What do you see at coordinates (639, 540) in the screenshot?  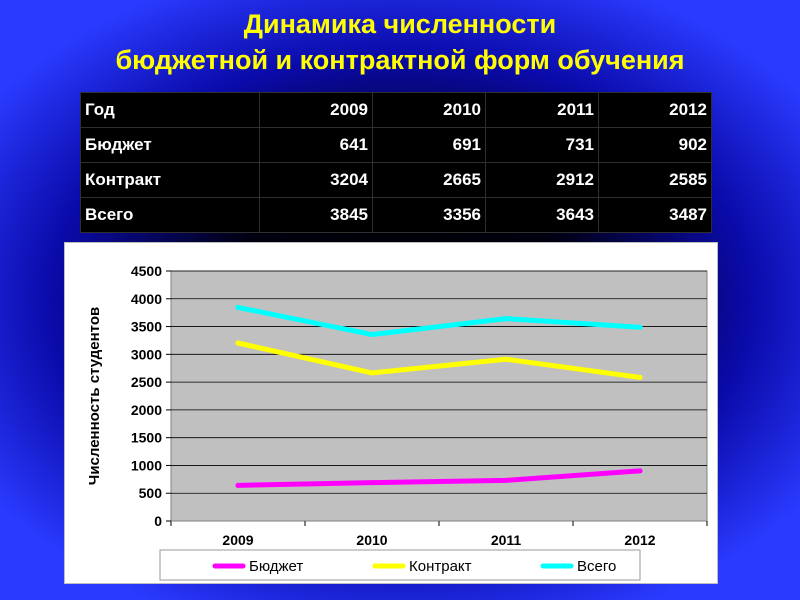 I see `x-tick-label: 2012` at bounding box center [639, 540].